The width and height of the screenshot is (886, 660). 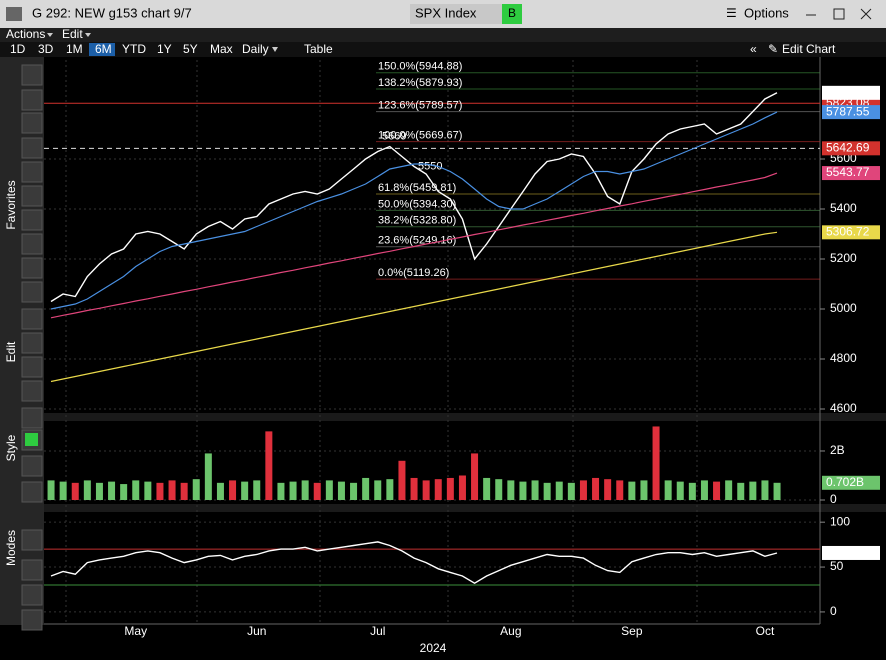 I want to click on badge: B, so click(x=512, y=13).